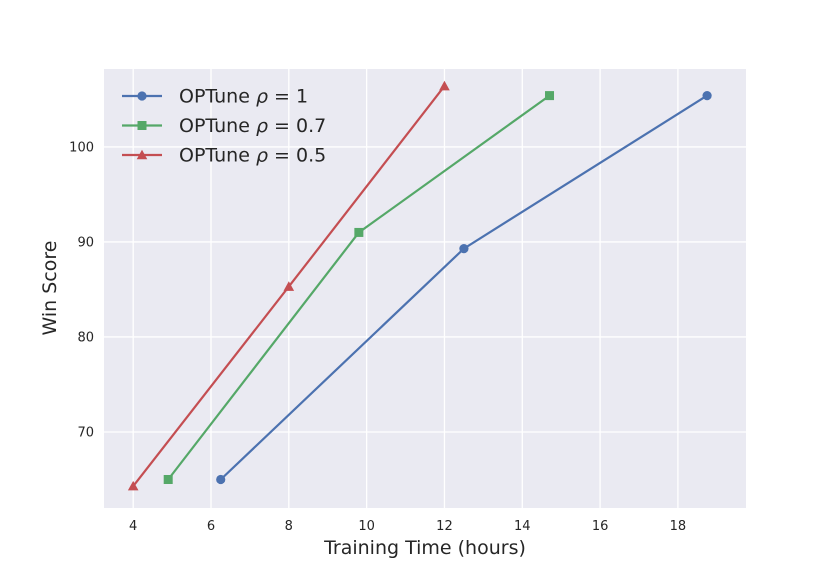 The width and height of the screenshot is (830, 571). I want to click on x-tick-label: 18, so click(678, 526).